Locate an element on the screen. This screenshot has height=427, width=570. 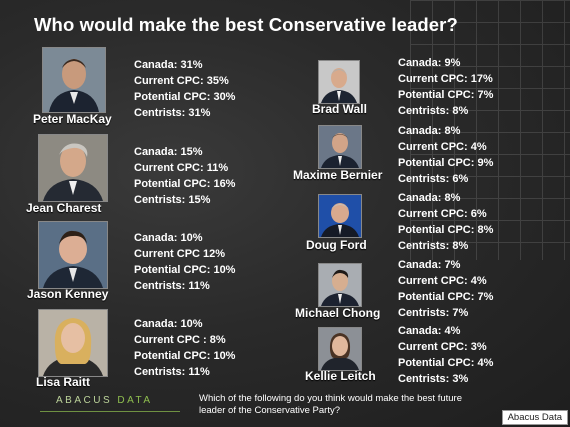
stat-line: Potential CPC: 16% is located at coordinates (185, 184).